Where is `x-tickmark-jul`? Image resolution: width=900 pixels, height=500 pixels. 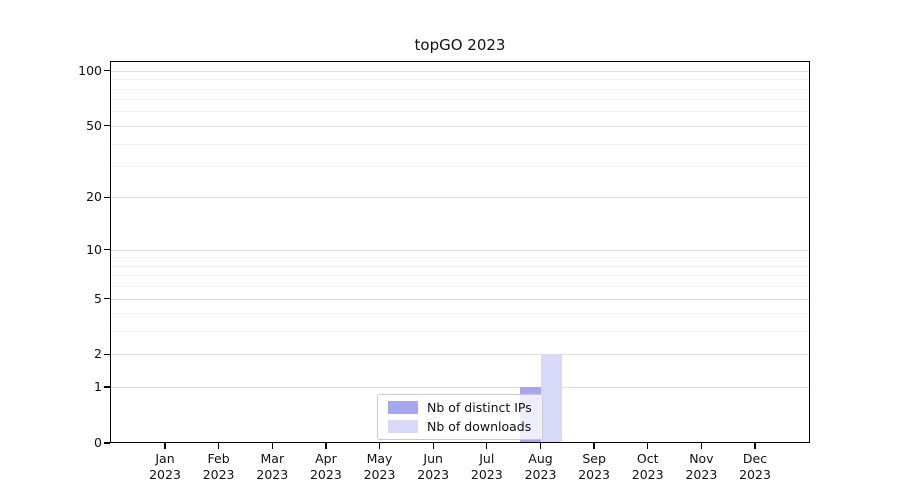 x-tickmark-jul is located at coordinates (487, 446).